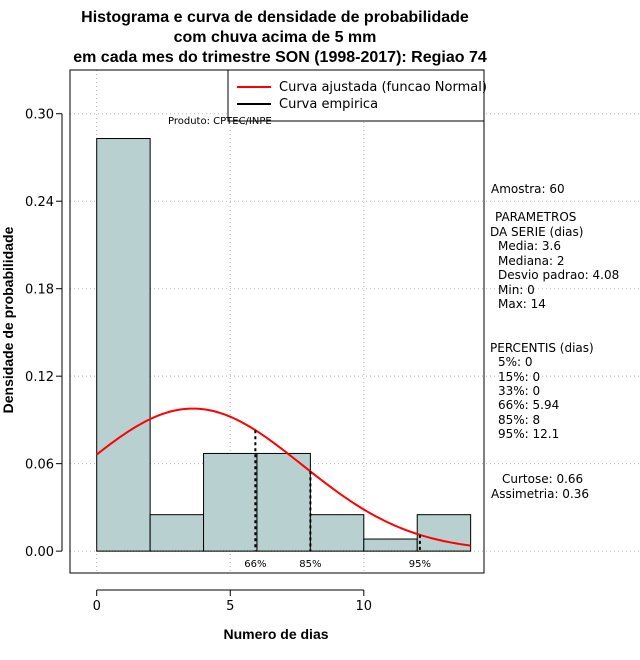 The image size is (640, 660). What do you see at coordinates (542, 479) in the screenshot?
I see `stat-curtose: Curtose: 0.66` at bounding box center [542, 479].